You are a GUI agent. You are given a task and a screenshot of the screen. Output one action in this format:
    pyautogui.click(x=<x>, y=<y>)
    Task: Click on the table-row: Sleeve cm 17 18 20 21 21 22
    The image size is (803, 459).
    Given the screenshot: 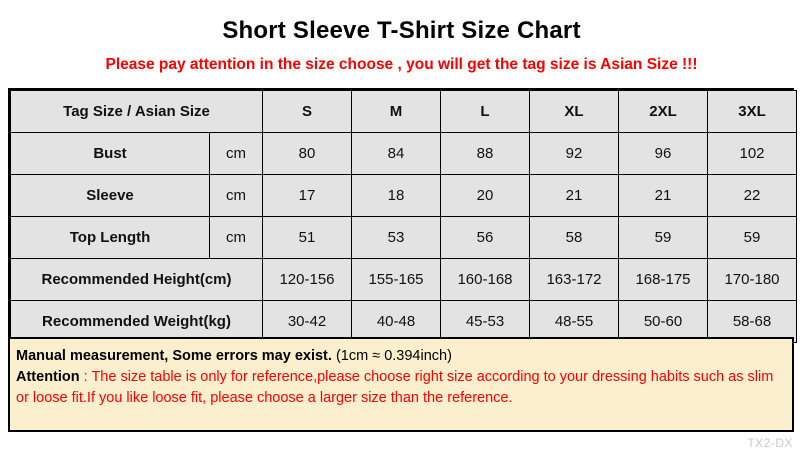 What is the action you would take?
    pyautogui.click(x=403, y=195)
    